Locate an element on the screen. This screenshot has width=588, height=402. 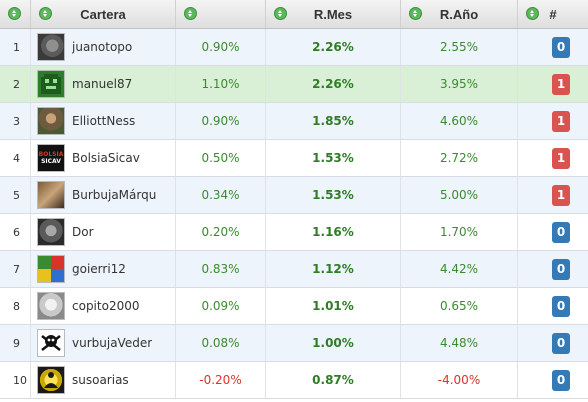
username-link: ElliottNess is located at coordinates (104, 121).